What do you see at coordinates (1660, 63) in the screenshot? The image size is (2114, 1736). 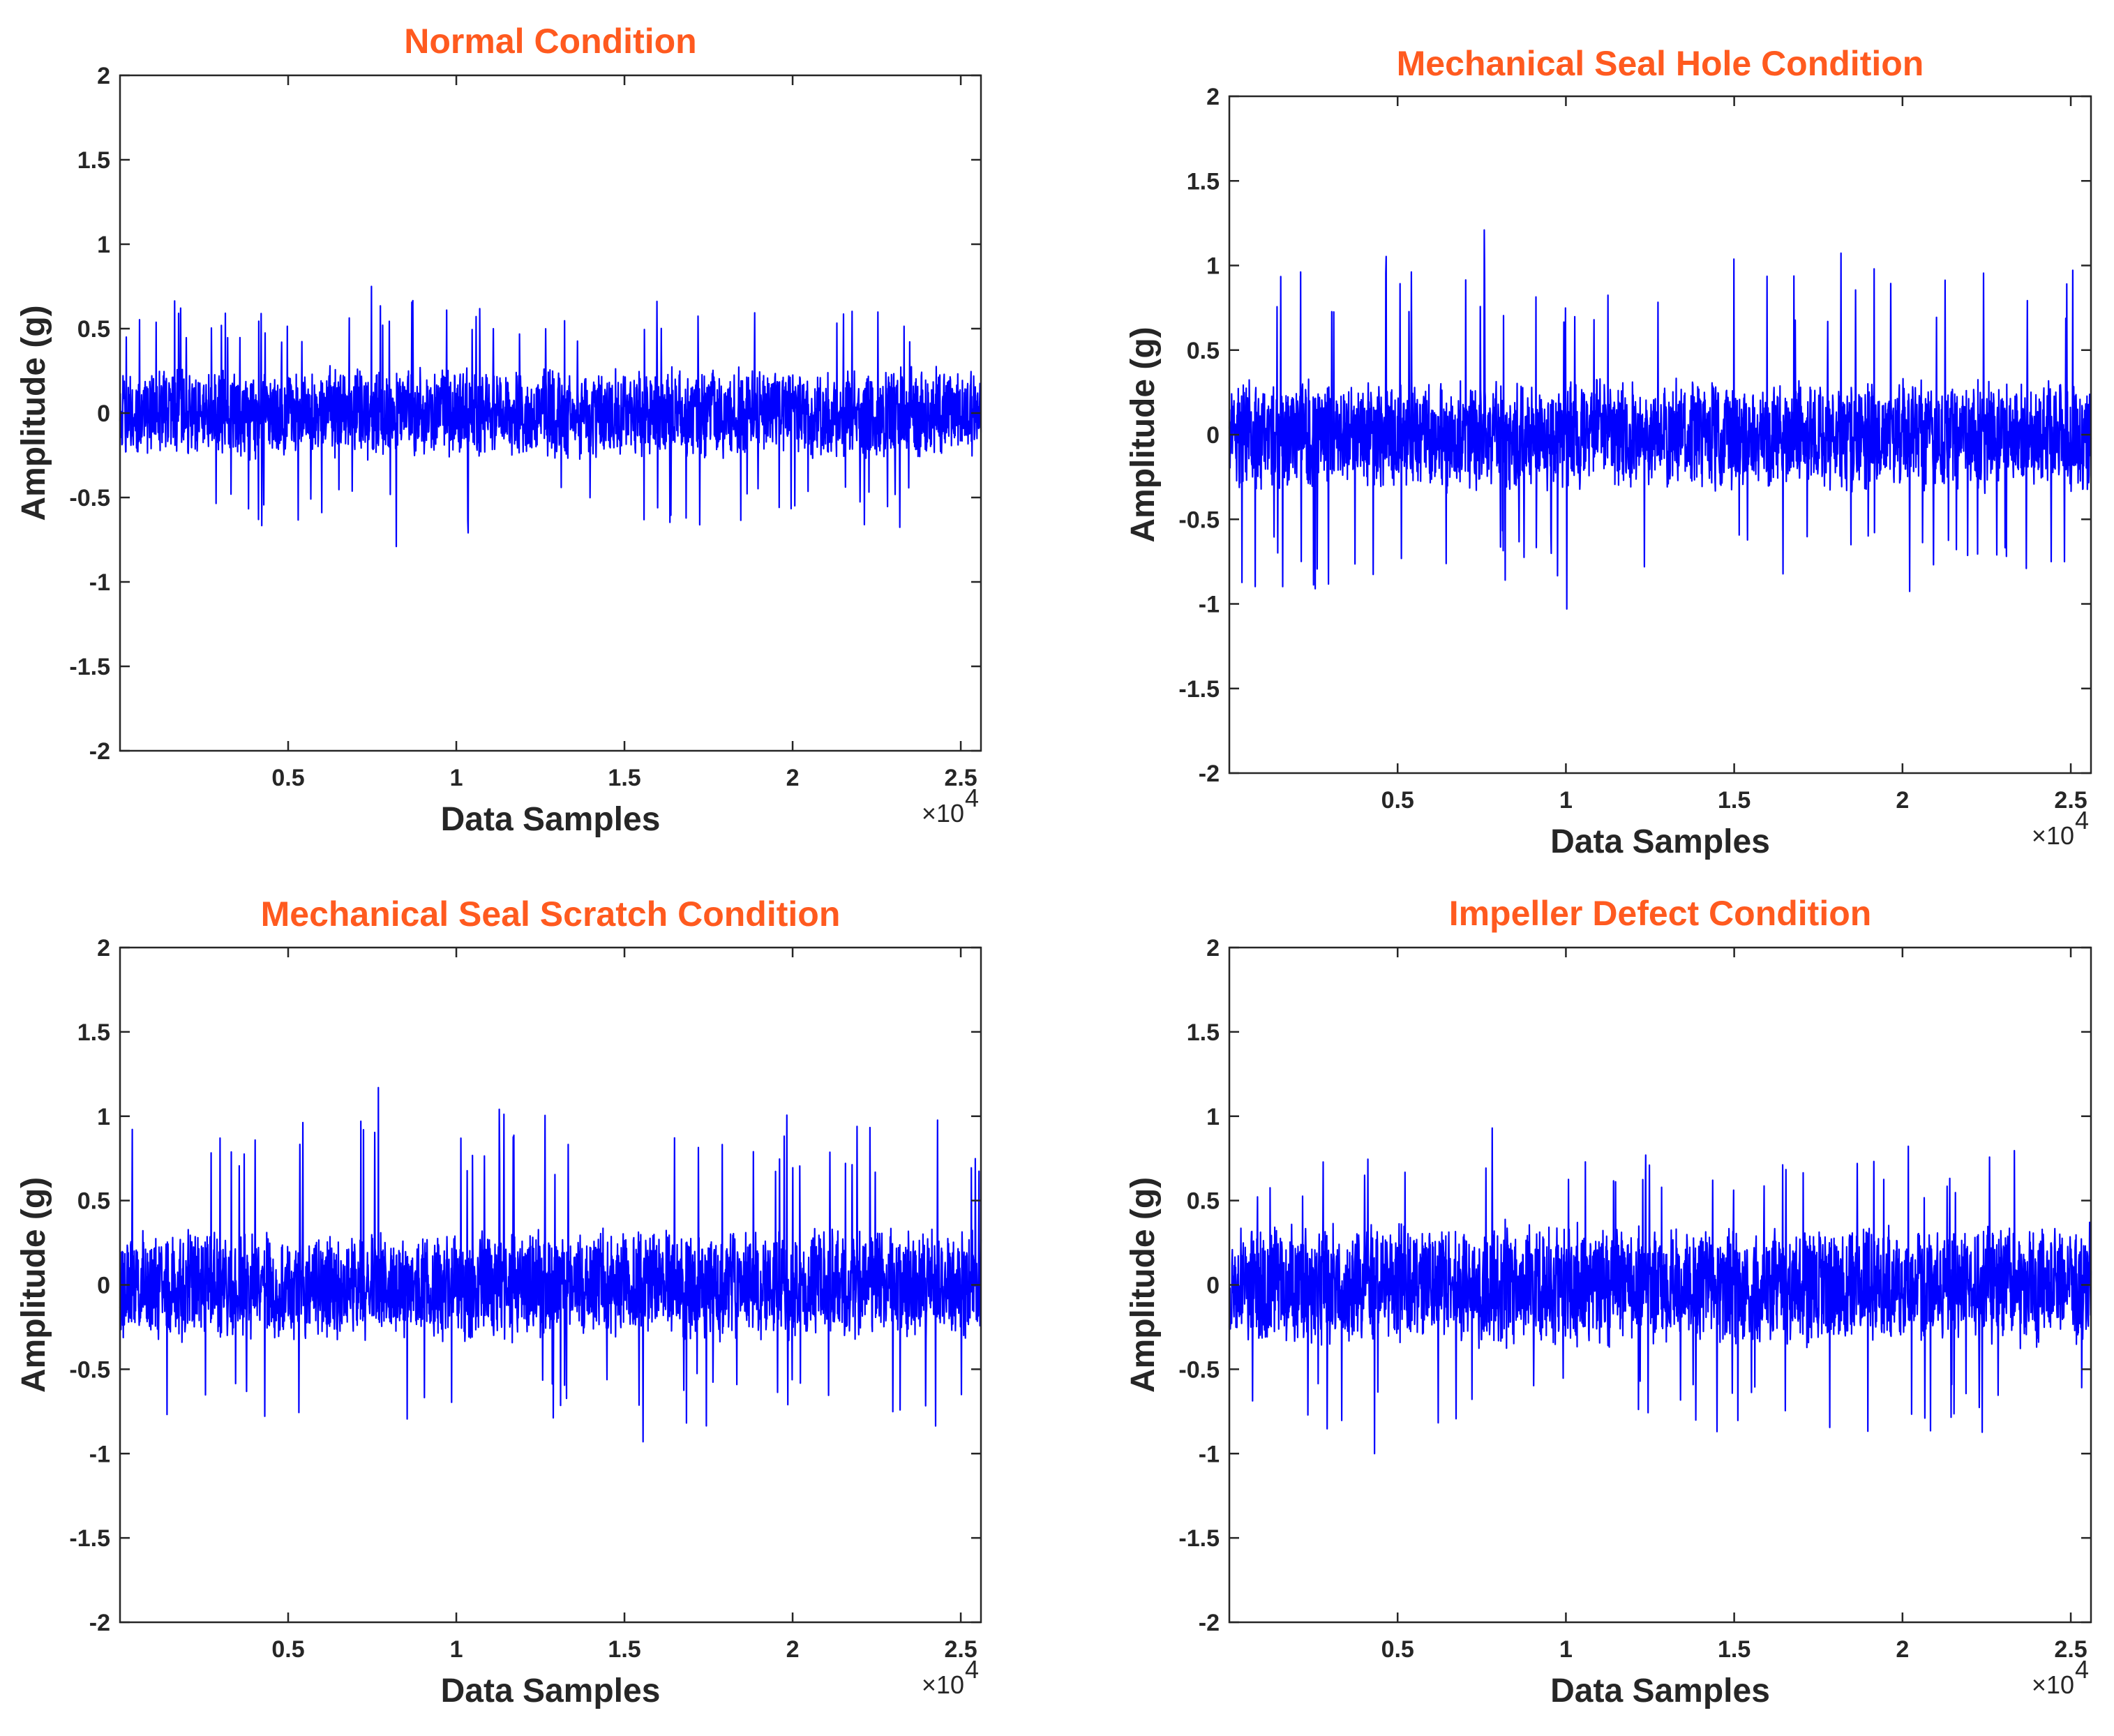 I see `chart-title: Mechanical Seal Hole Condition` at bounding box center [1660, 63].